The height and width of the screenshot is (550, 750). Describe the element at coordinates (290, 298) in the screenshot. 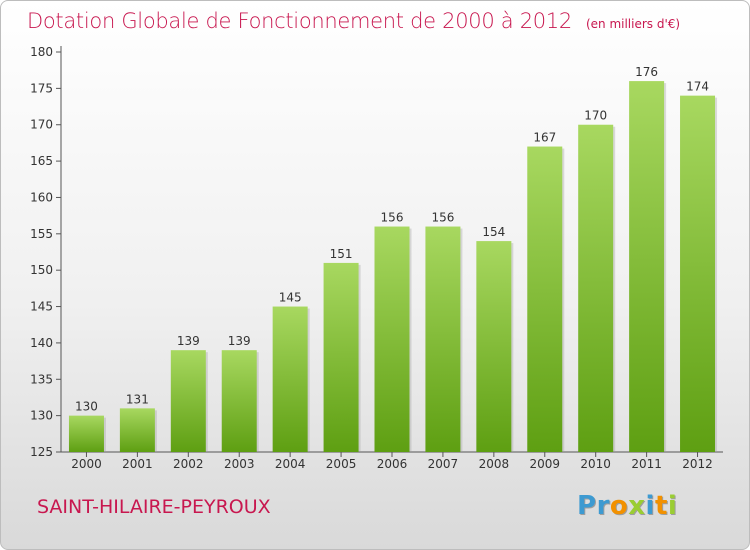

I see `bar-value-label: 145` at that location.